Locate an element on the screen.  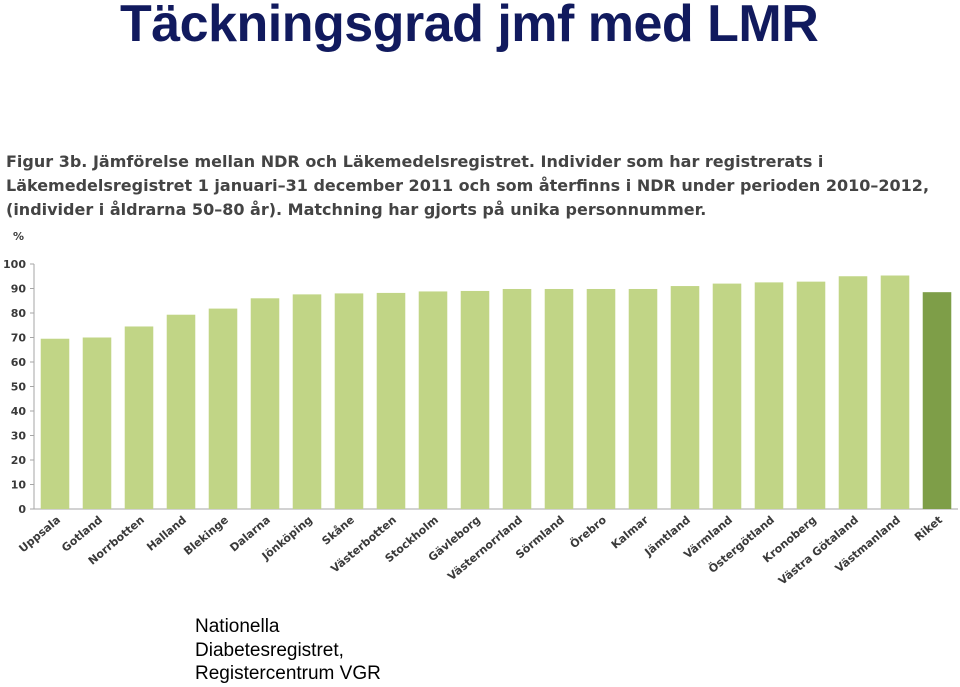
source-line: Diabetesregistret, is located at coordinates (269, 650).